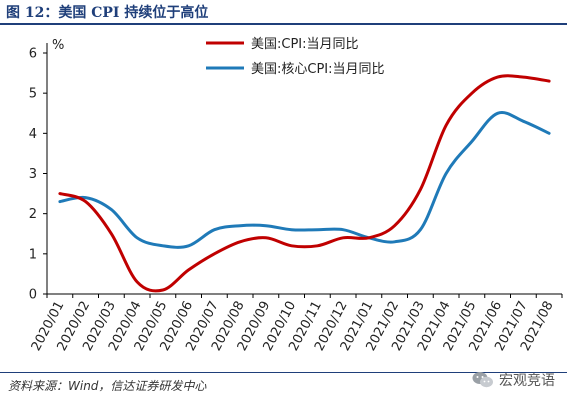  What do you see at coordinates (33, 134) in the screenshot?
I see `y-tick-label: 4` at bounding box center [33, 134].